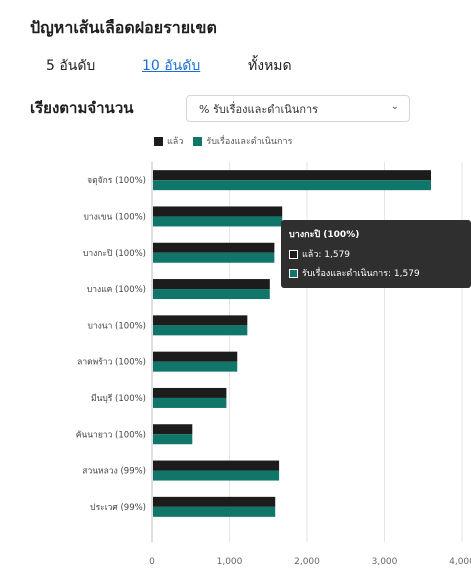  I want to click on tooltip-value-received: รับเรื่องและดำเนินการ: 1,579, so click(361, 274).